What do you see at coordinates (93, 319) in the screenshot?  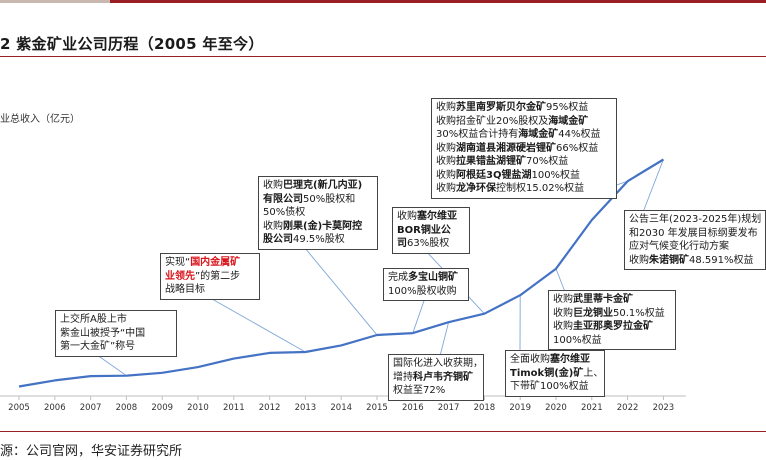 I see `annotation-2008-line1: 上交所A股上市` at bounding box center [93, 319].